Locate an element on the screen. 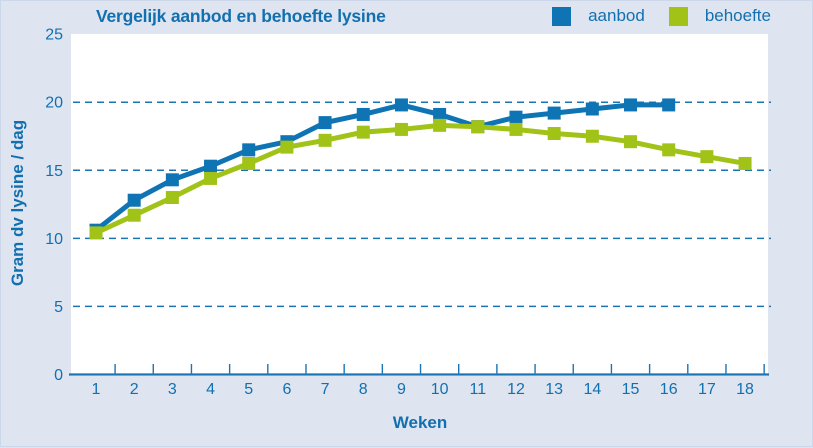  x-tick-label: 7 is located at coordinates (325, 389).